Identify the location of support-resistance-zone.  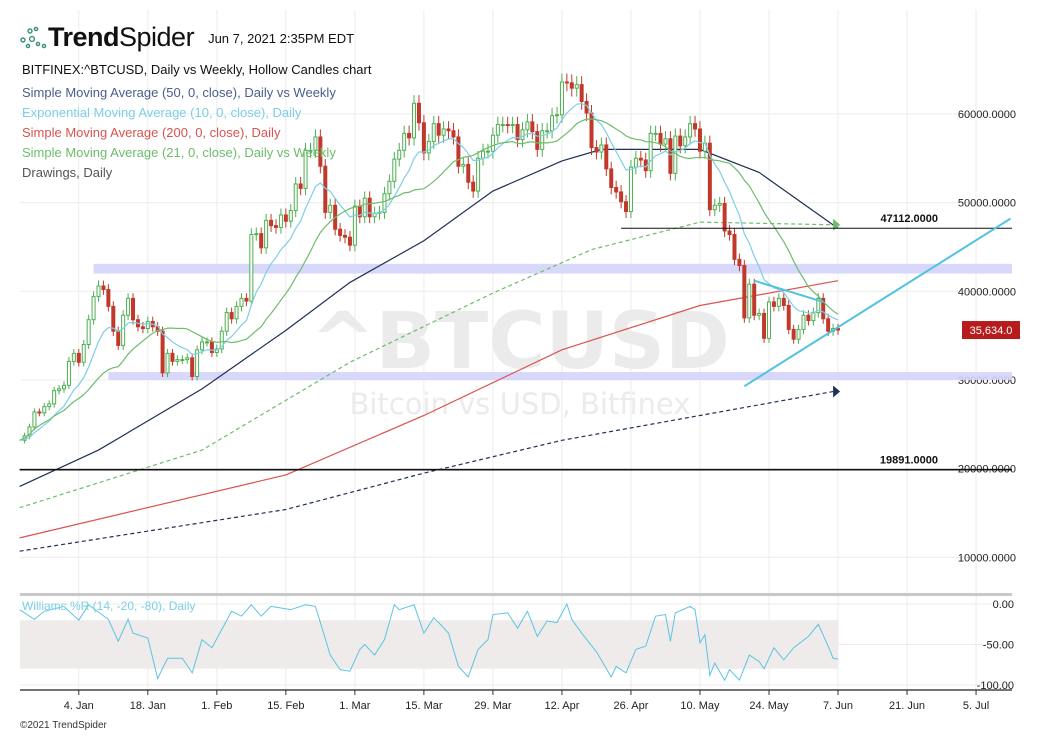
(560, 376).